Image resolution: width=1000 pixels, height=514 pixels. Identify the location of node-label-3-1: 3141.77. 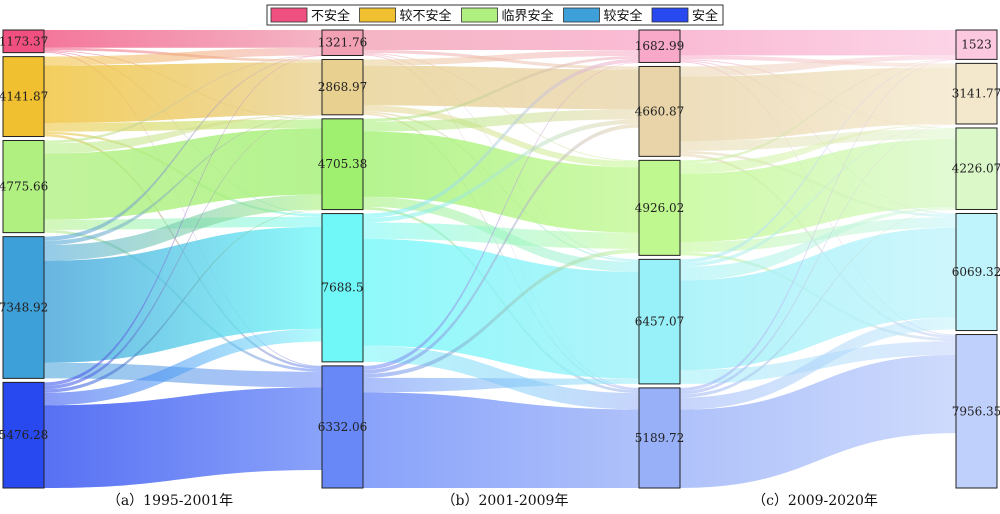
(976, 94).